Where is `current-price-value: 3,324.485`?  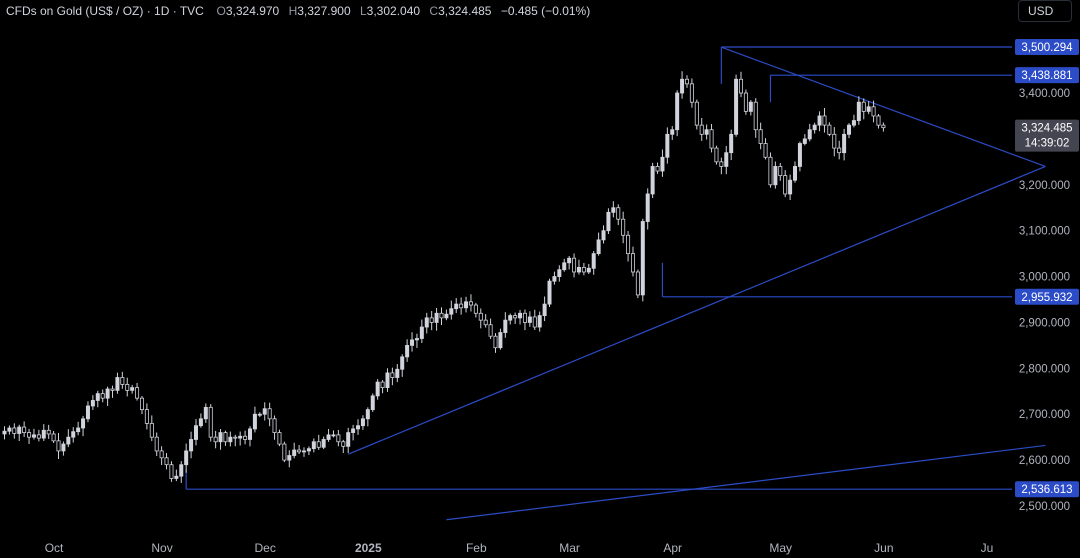
current-price-value: 3,324.485 is located at coordinates (1046, 129).